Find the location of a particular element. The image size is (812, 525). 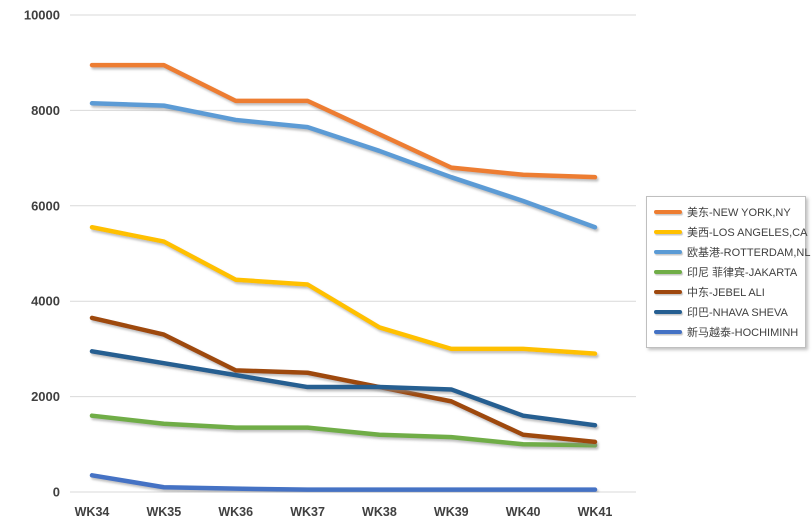

x-tick-label: WK40 is located at coordinates (523, 512).